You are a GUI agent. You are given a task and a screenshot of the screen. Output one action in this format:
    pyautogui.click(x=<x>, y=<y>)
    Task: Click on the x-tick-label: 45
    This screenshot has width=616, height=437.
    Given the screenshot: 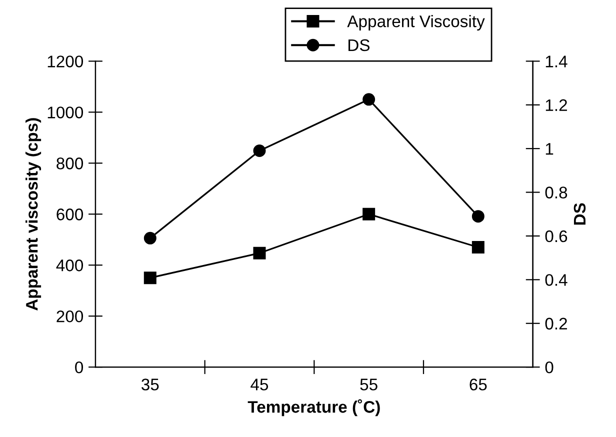 What is the action you would take?
    pyautogui.click(x=259, y=384)
    